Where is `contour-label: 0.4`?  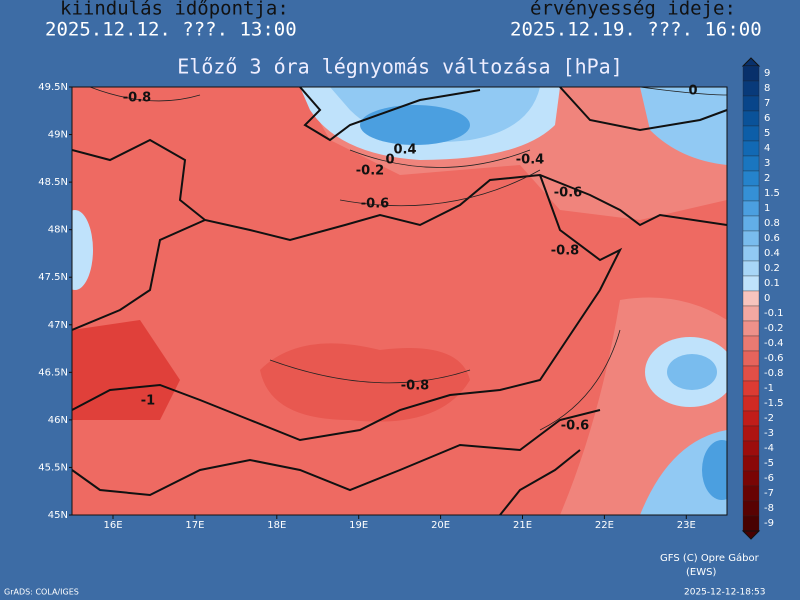 contour-label: 0.4 is located at coordinates (404, 150).